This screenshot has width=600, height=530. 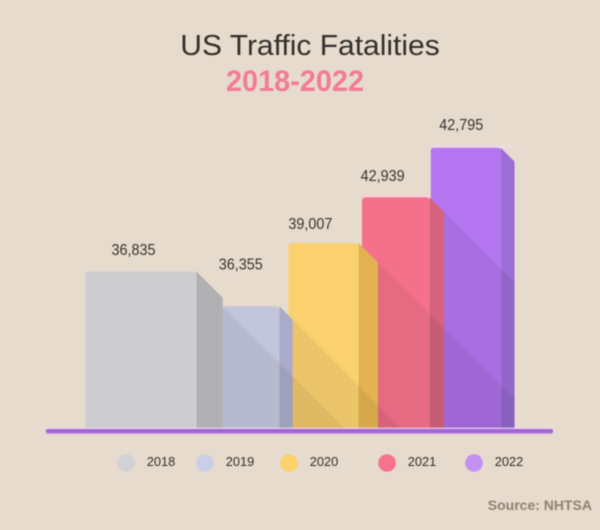 I want to click on svg-text: 2018, so click(x=161, y=461).